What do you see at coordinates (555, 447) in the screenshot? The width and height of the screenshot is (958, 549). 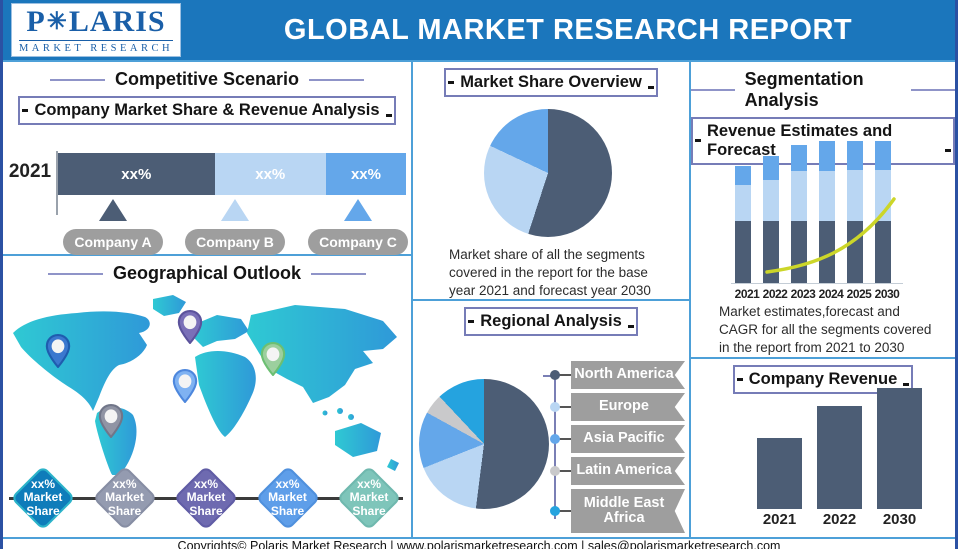 I see `region-connector-line` at bounding box center [555, 447].